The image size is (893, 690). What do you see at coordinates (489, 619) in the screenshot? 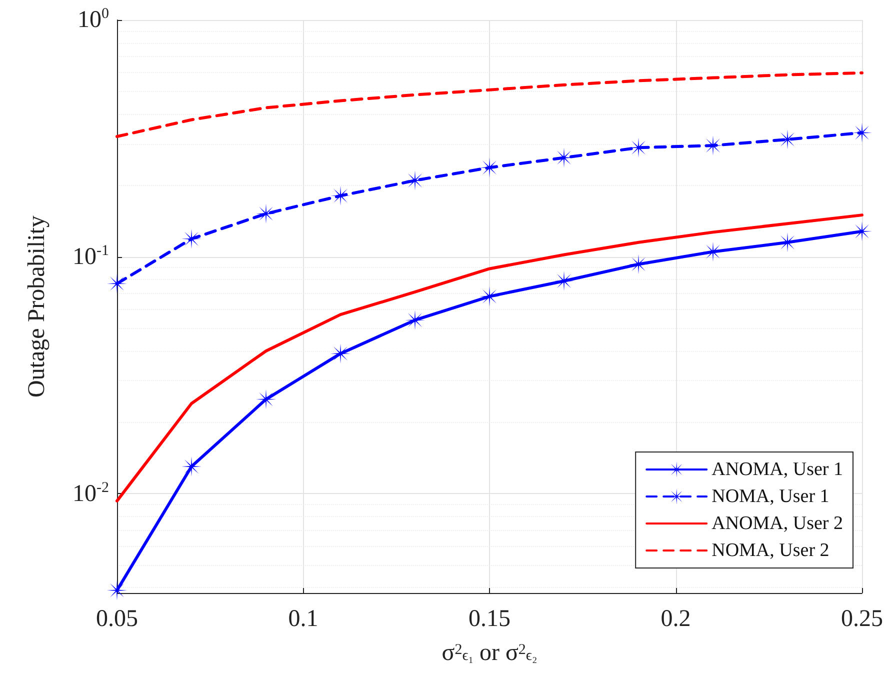
I see `x-tick-label: 0.15` at bounding box center [489, 619].